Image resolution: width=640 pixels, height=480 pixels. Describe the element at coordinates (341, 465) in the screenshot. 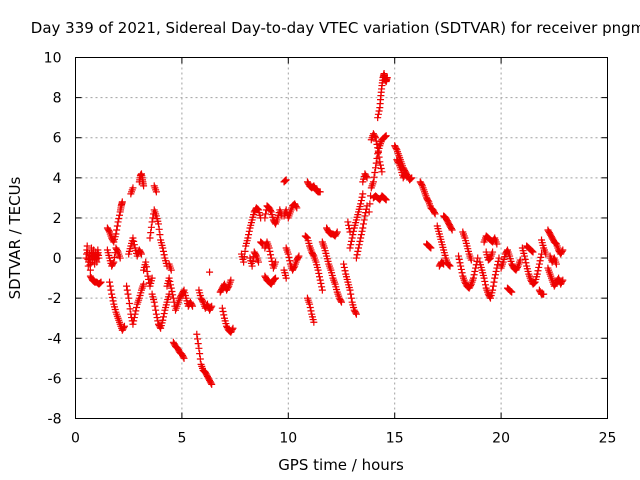

I see `x-axis-title: GPS time / hours` at that location.